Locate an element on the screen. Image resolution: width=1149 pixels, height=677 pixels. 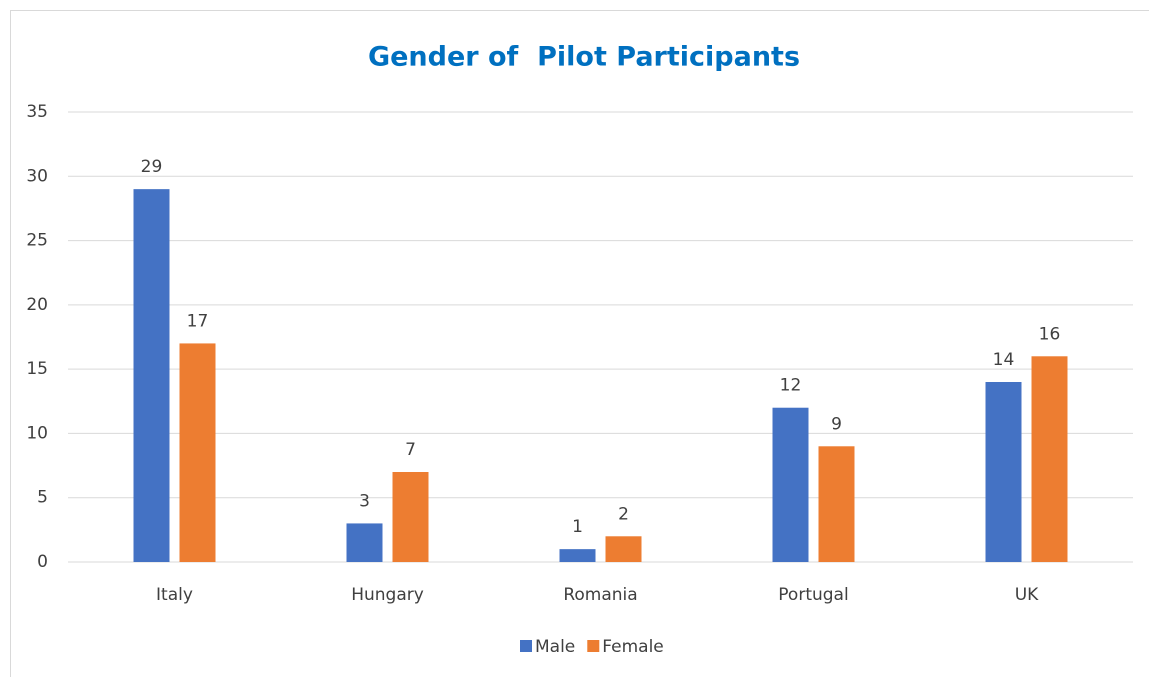
data-label: 9 is located at coordinates (836, 424).